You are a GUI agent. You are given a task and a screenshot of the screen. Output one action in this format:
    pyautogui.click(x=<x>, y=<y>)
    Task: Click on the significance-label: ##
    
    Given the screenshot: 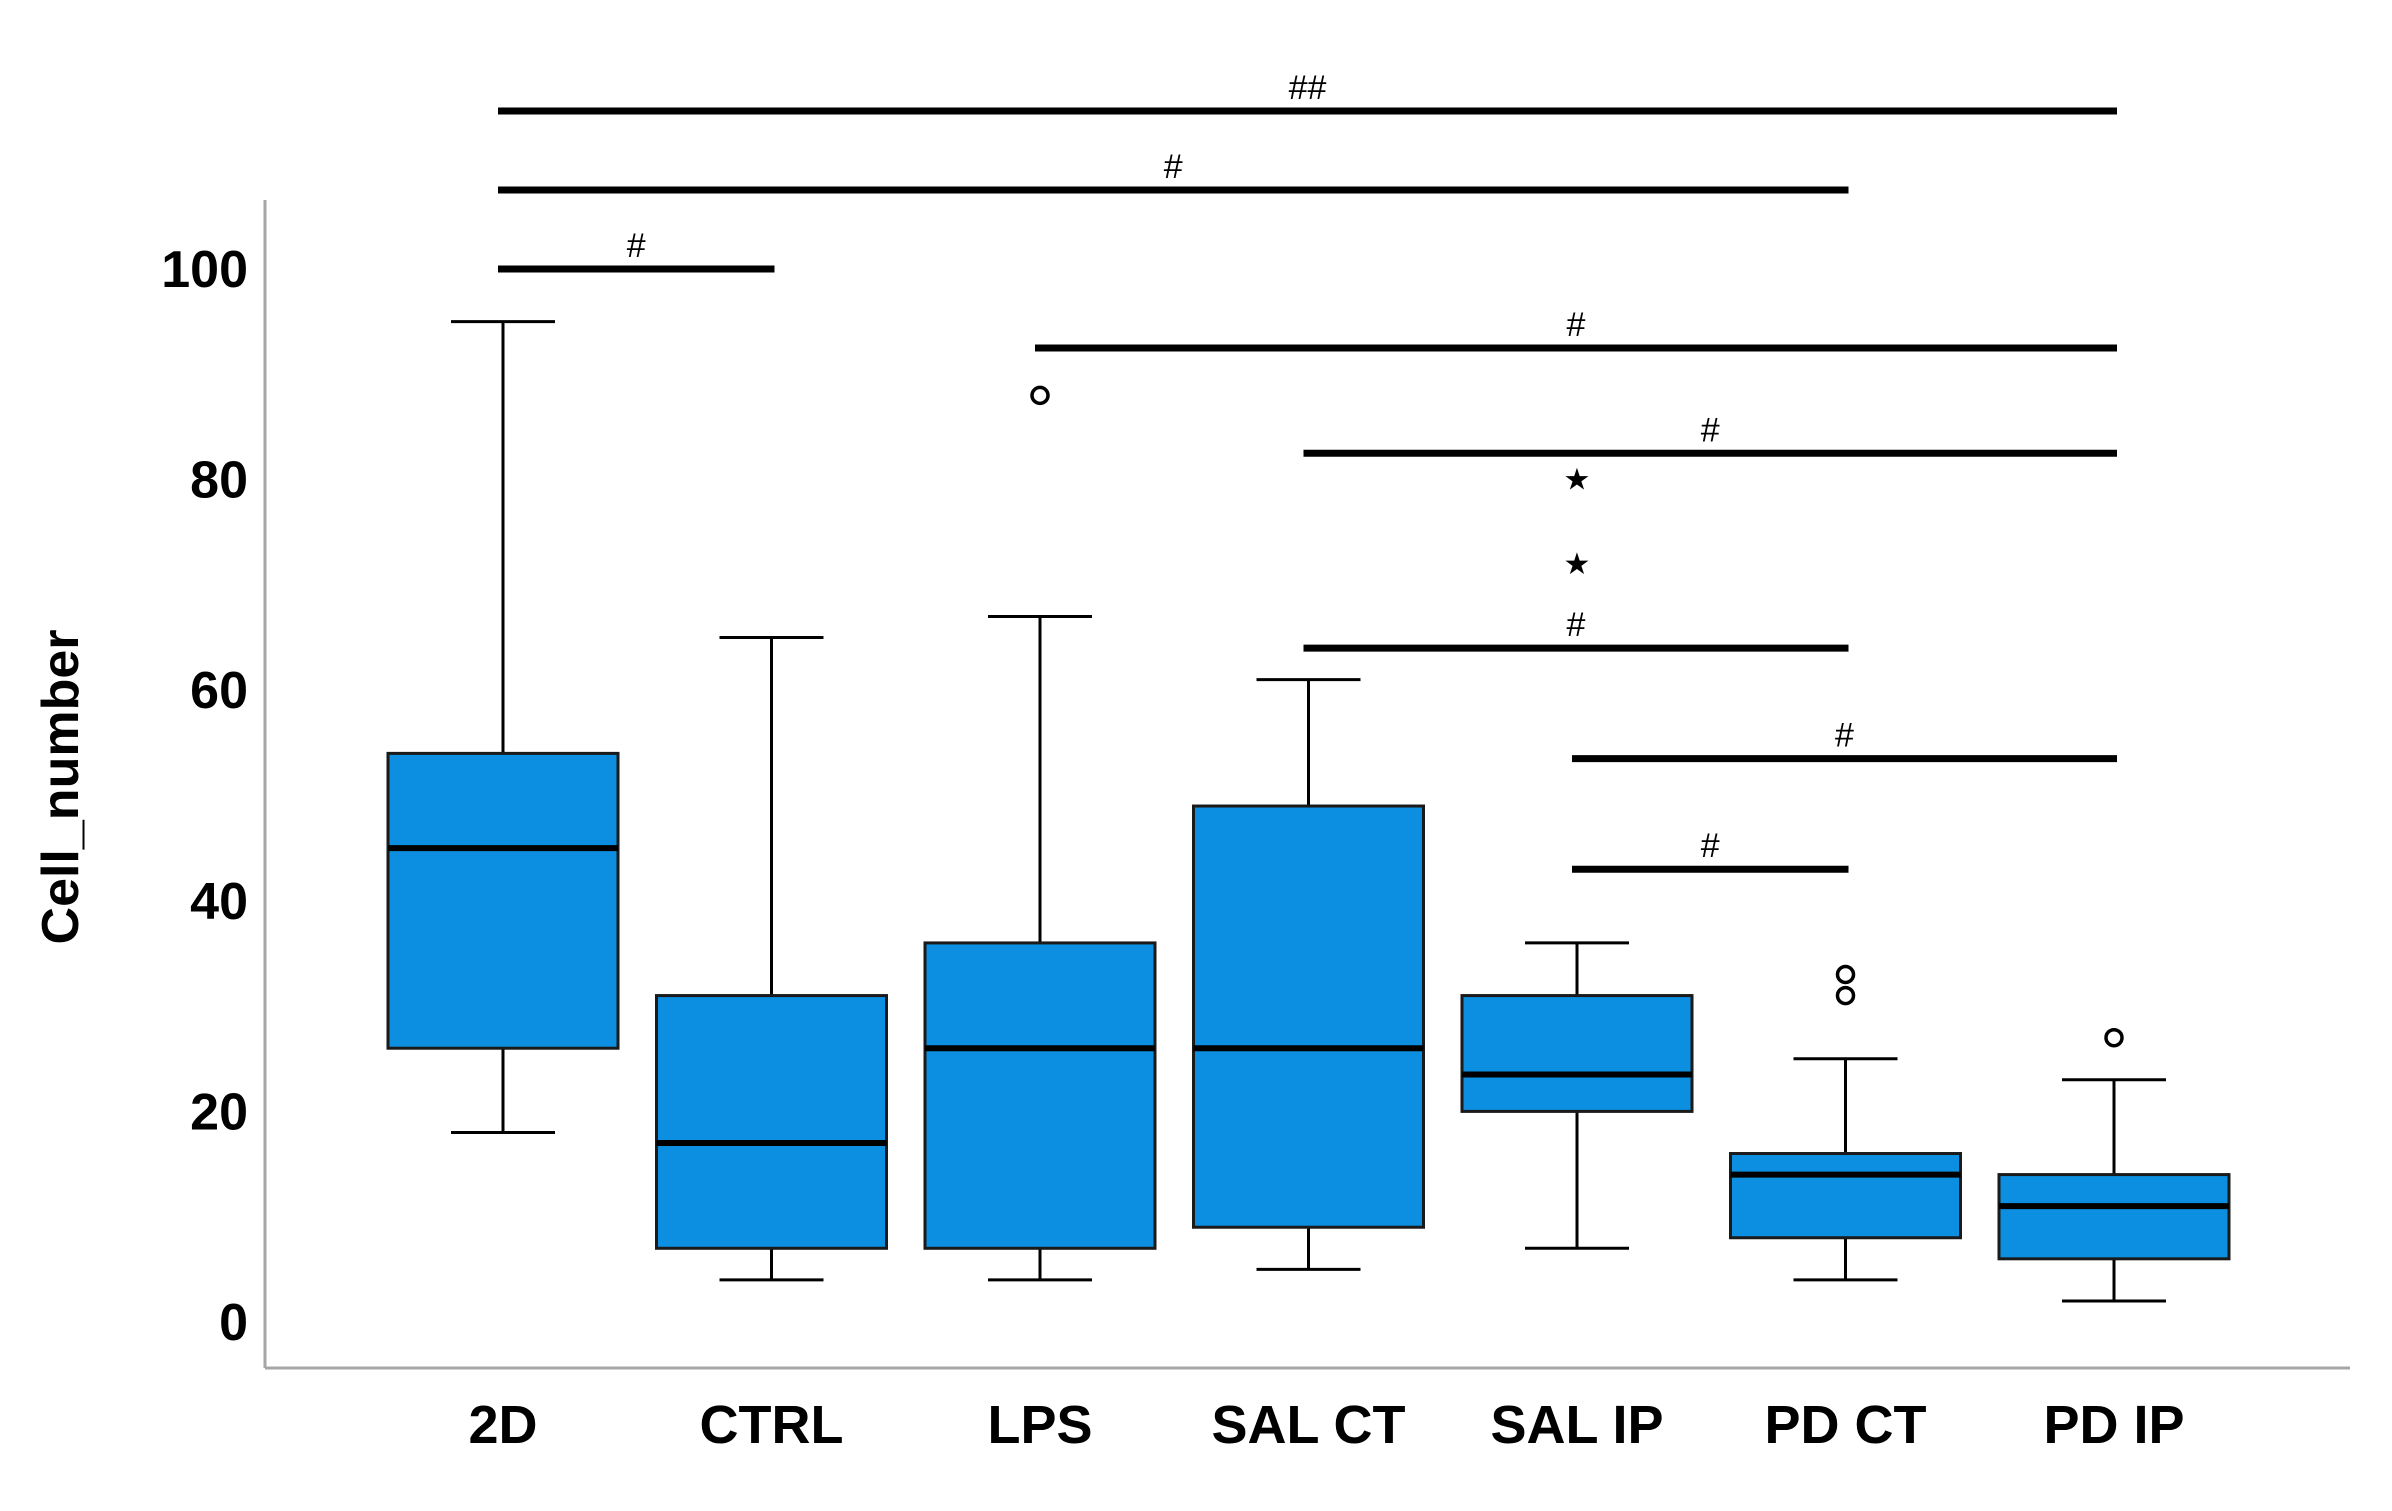 What is the action you would take?
    pyautogui.click(x=1308, y=88)
    